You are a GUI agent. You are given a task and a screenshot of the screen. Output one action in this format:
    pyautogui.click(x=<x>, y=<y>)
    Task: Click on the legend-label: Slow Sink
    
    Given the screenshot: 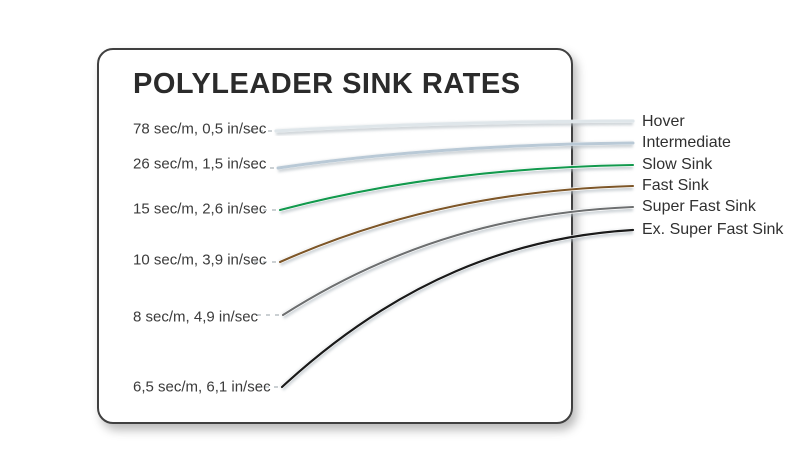 What is the action you would take?
    pyautogui.click(x=677, y=164)
    